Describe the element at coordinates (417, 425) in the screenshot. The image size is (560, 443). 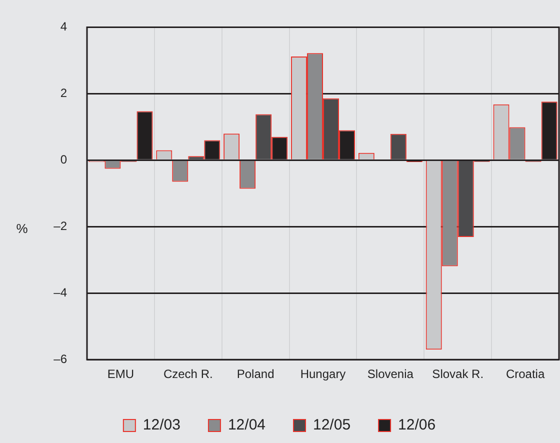
I see `legend-label: 12/06` at that location.